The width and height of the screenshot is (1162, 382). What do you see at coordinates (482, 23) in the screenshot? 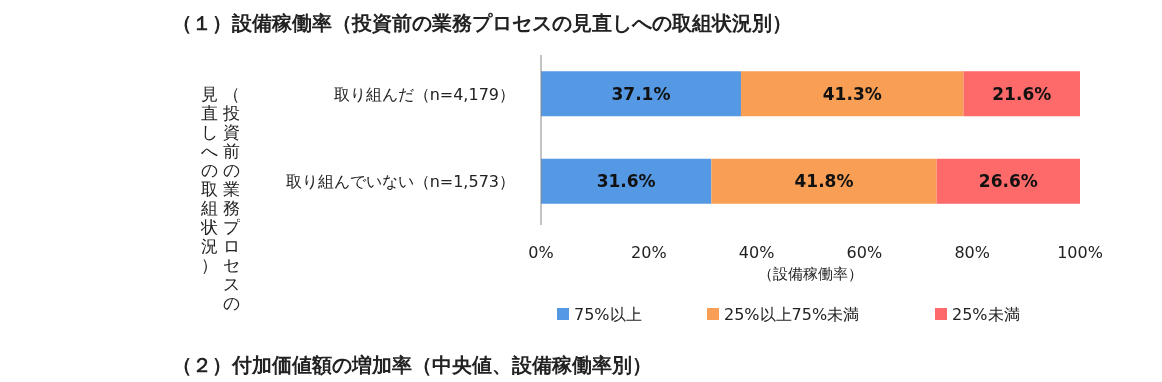
I see `chart-title: （１）設備稼働率（投資前の業務プロセスの見直しへの取組状況別）` at bounding box center [482, 23].